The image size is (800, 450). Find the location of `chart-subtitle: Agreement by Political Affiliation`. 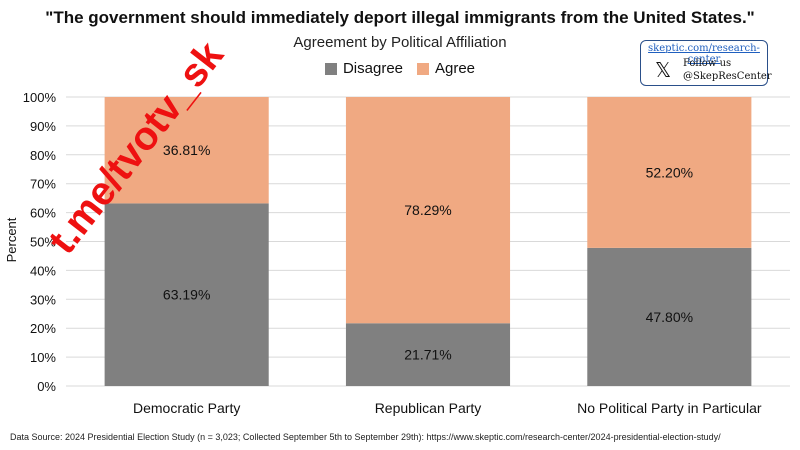

chart-subtitle: Agreement by Political Affiliation is located at coordinates (400, 42).